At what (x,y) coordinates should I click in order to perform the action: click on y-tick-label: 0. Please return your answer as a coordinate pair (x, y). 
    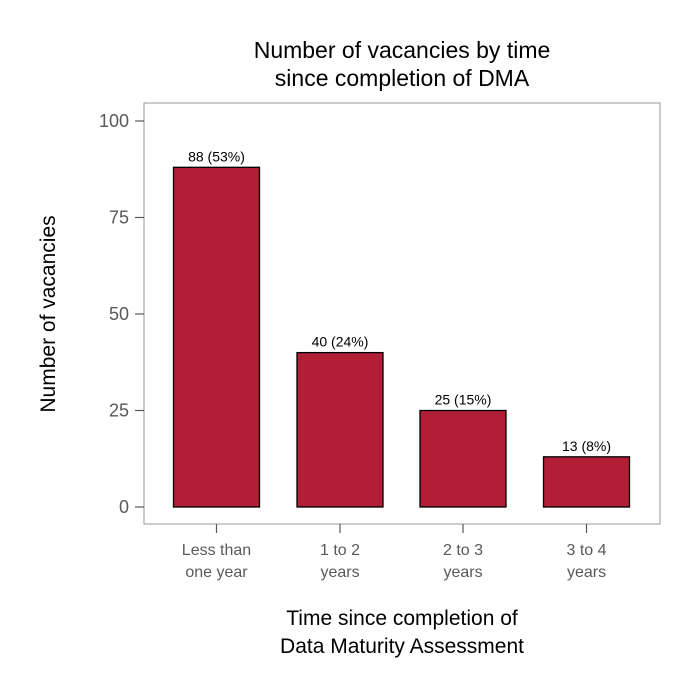
    Looking at the image, I should click on (124, 507).